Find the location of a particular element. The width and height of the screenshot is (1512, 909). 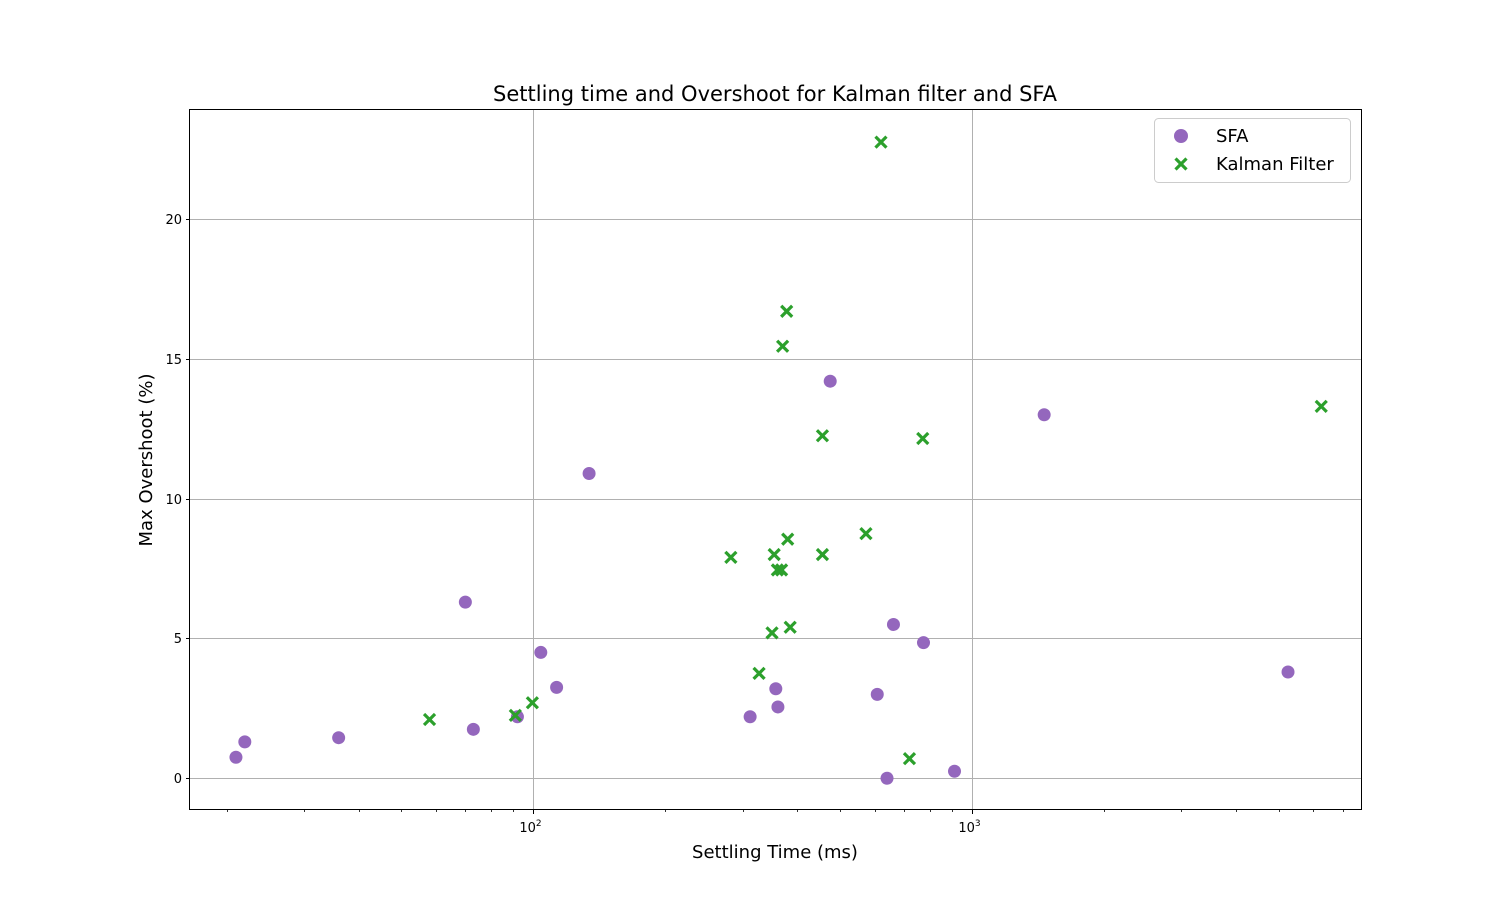

y-tick-label: 0 is located at coordinates (178, 779).